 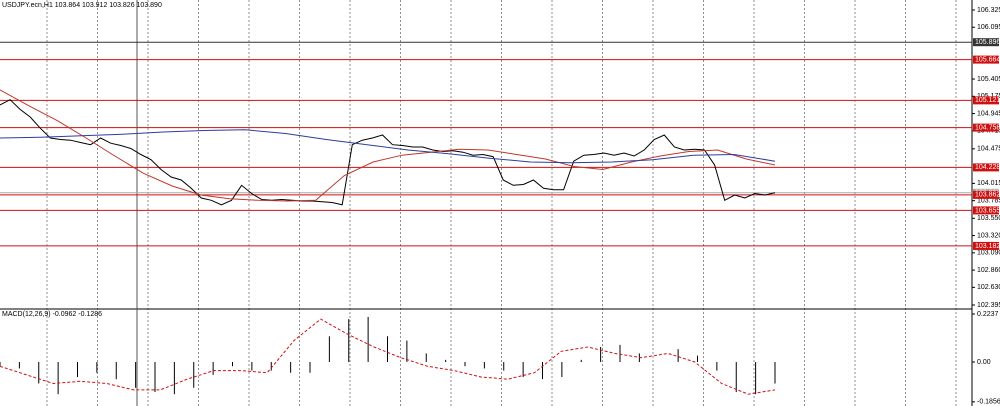 I want to click on y-tick-label: 103.785, so click(x=988, y=200).